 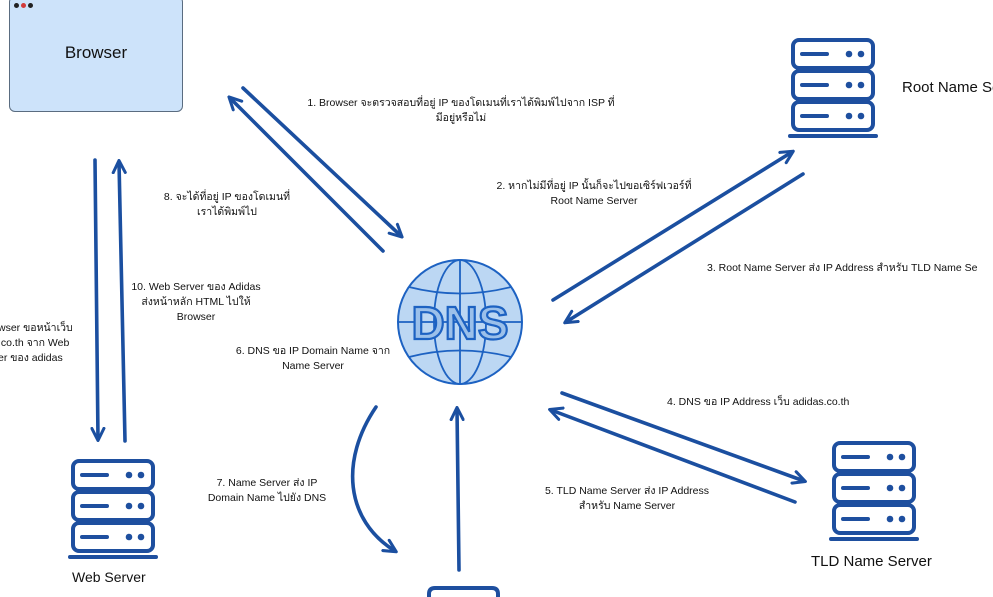 I want to click on root-server-icon, so click(x=833, y=88).